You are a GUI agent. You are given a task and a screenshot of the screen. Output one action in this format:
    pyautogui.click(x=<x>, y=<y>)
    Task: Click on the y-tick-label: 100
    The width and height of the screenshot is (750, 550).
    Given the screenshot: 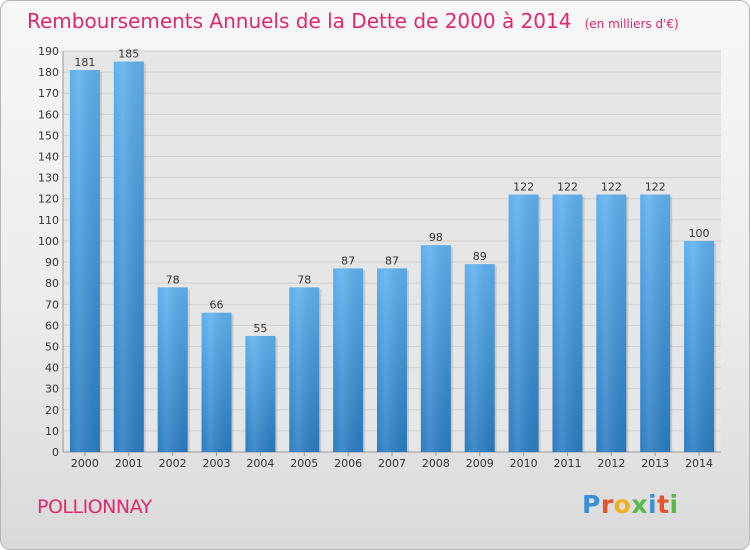 What is the action you would take?
    pyautogui.click(x=48, y=241)
    